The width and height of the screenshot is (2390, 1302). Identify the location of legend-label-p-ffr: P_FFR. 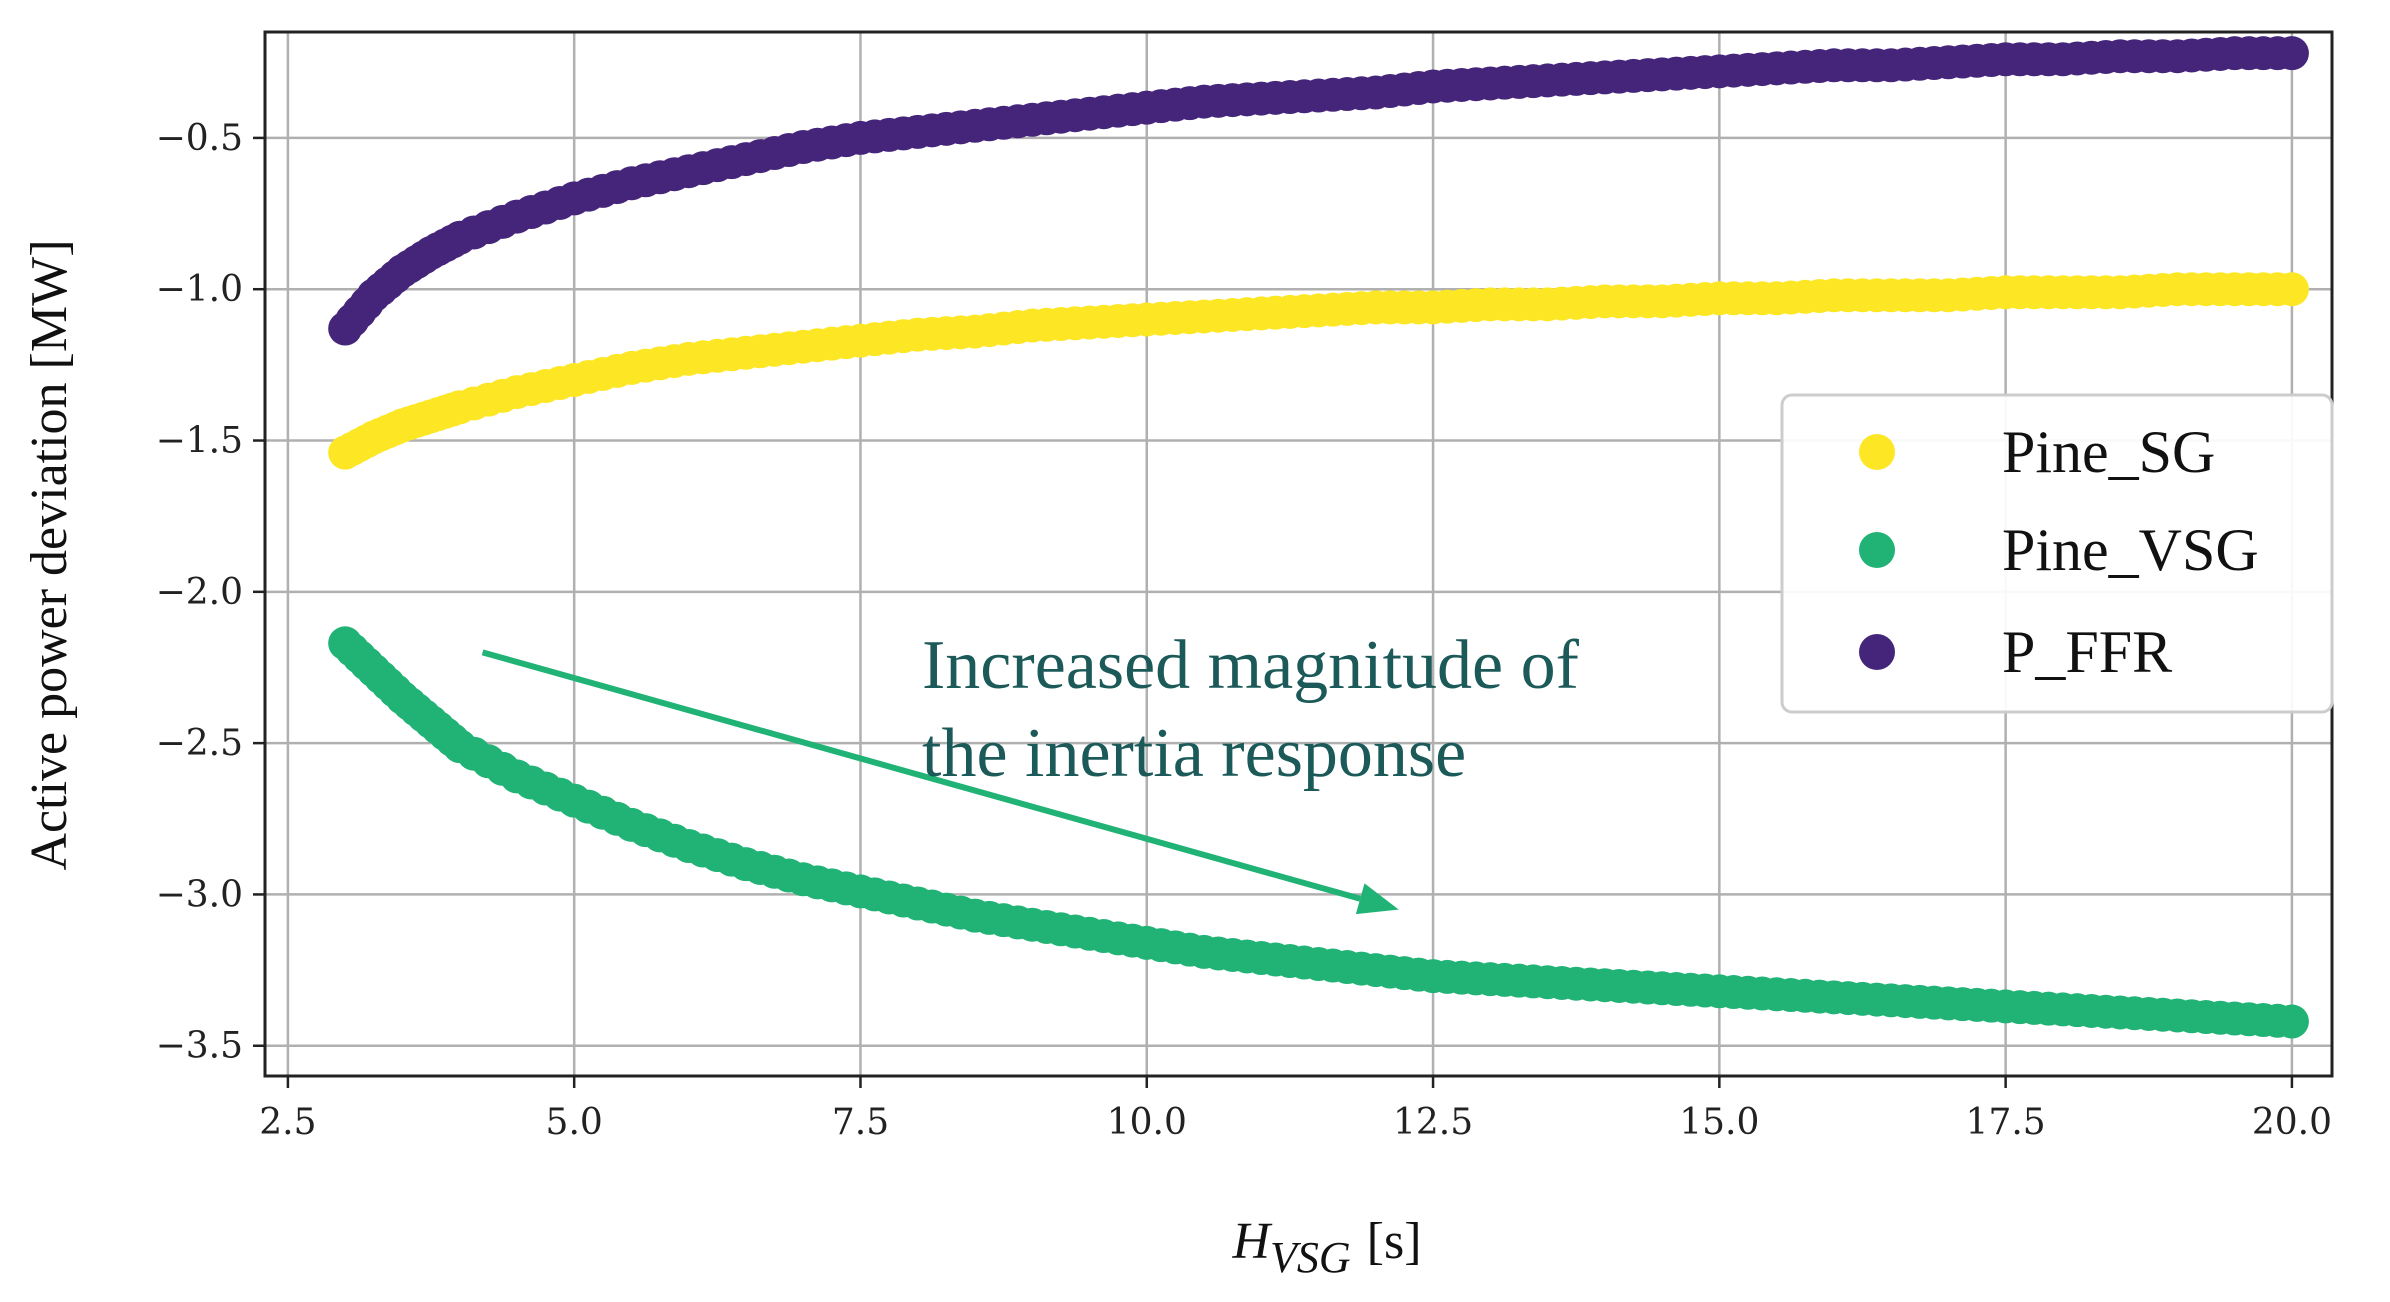
(2087, 652).